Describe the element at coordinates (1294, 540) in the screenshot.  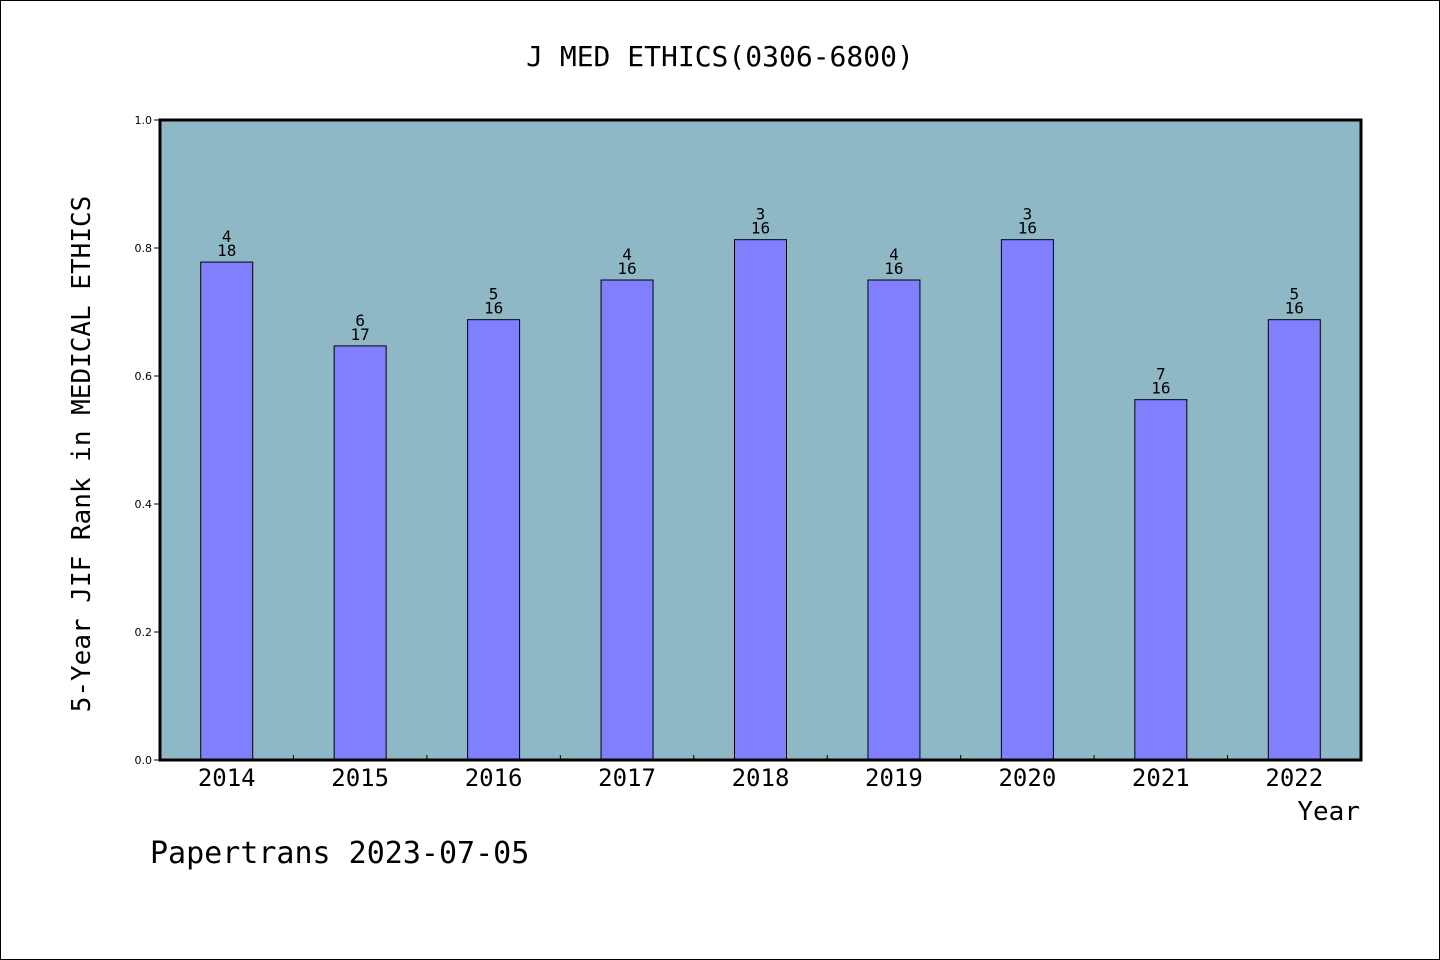
I see `bar-2022` at that location.